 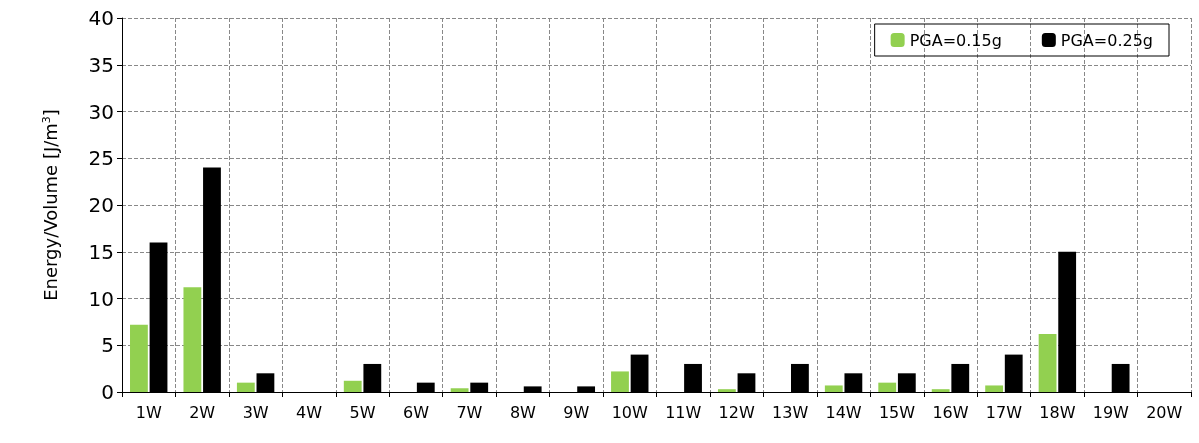 What do you see at coordinates (107, 345) in the screenshot?
I see `y-tick-label: 5` at bounding box center [107, 345].